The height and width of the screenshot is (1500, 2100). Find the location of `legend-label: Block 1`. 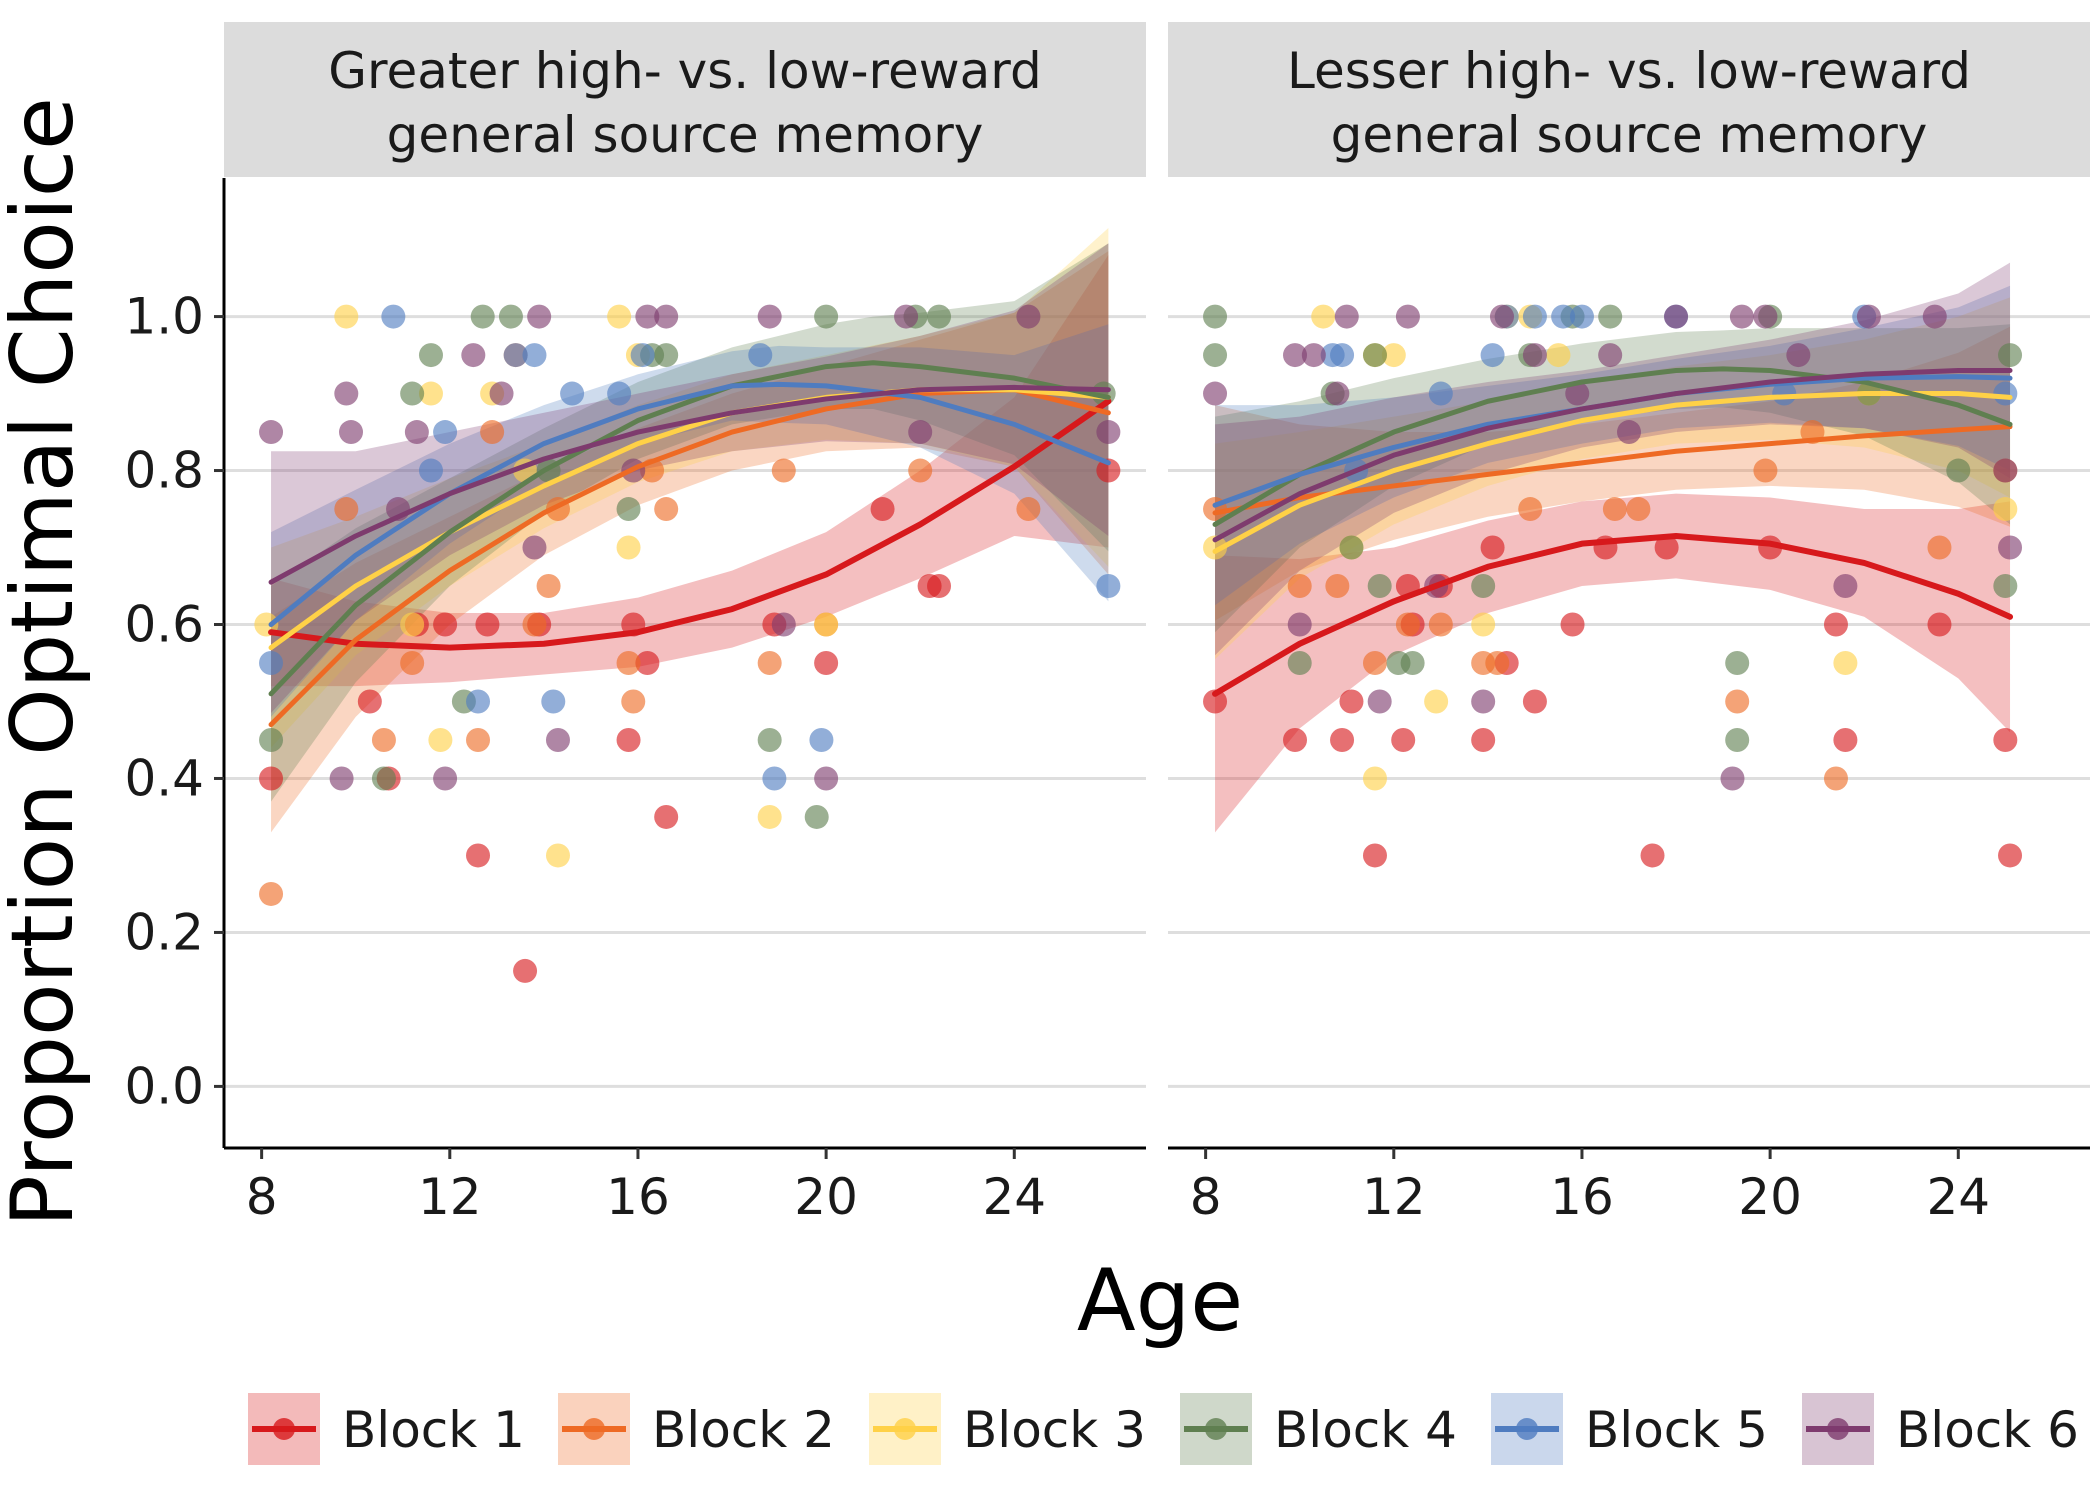

legend-label: Block 1 is located at coordinates (433, 1430).